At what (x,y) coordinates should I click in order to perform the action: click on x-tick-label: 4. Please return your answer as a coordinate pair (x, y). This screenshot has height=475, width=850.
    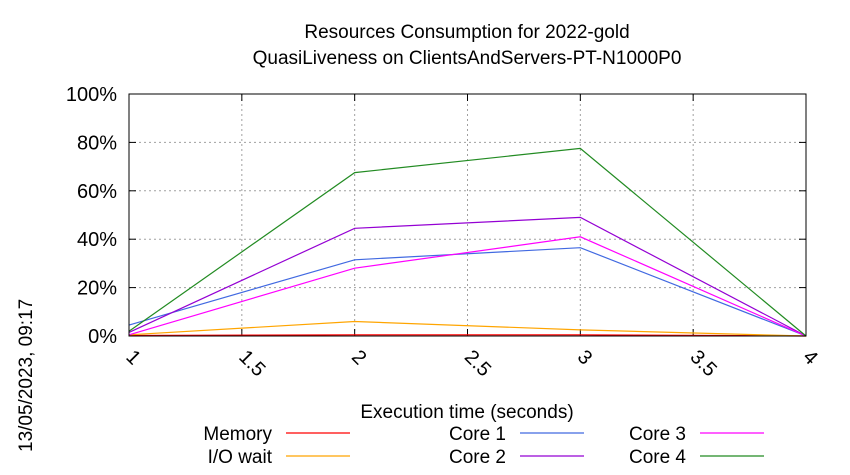
    Looking at the image, I should click on (809, 357).